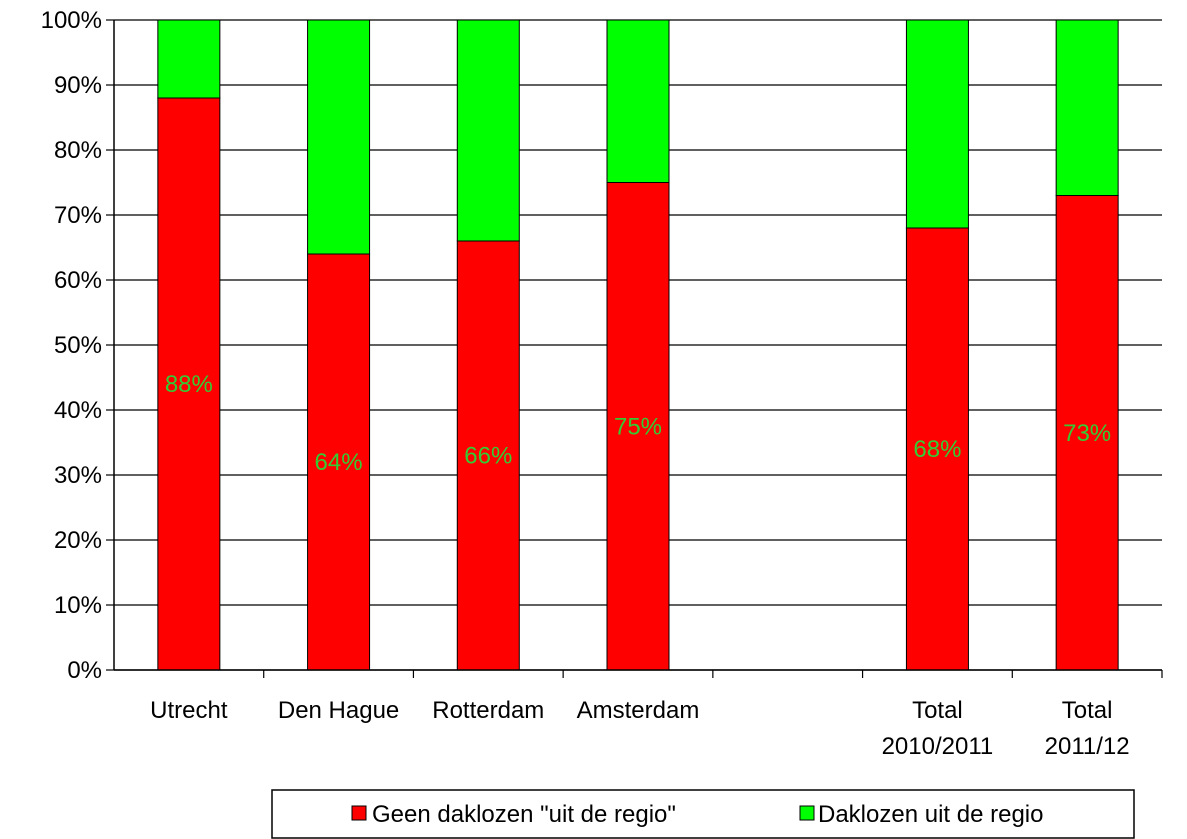 Image resolution: width=1187 pixels, height=839 pixels. What do you see at coordinates (930, 814) in the screenshot?
I see `legend-label: Daklozen uit de regio` at bounding box center [930, 814].